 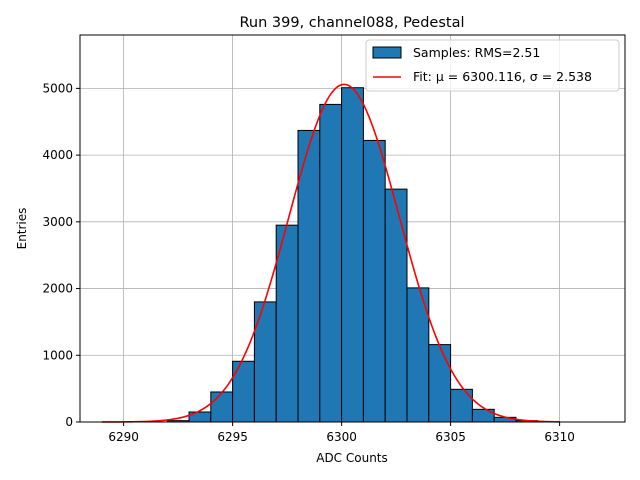 I want to click on legend-box, so click(x=492, y=65).